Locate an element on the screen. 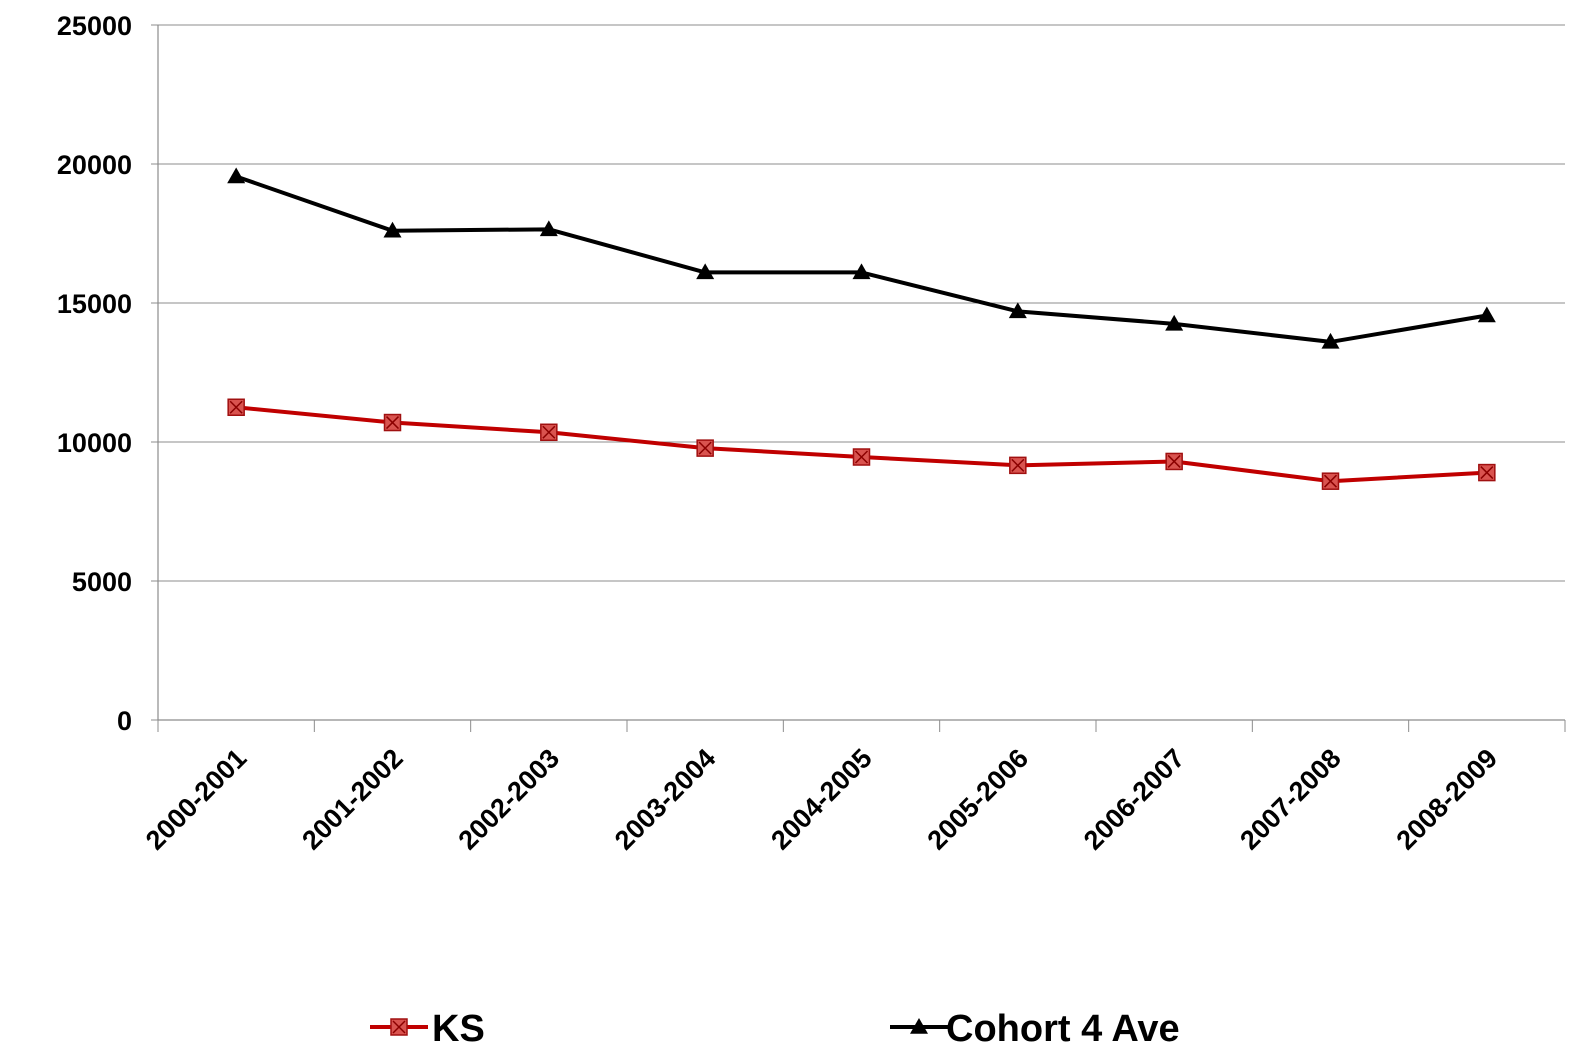  x-tick-label: 2007-2008 is located at coordinates (1290, 799).